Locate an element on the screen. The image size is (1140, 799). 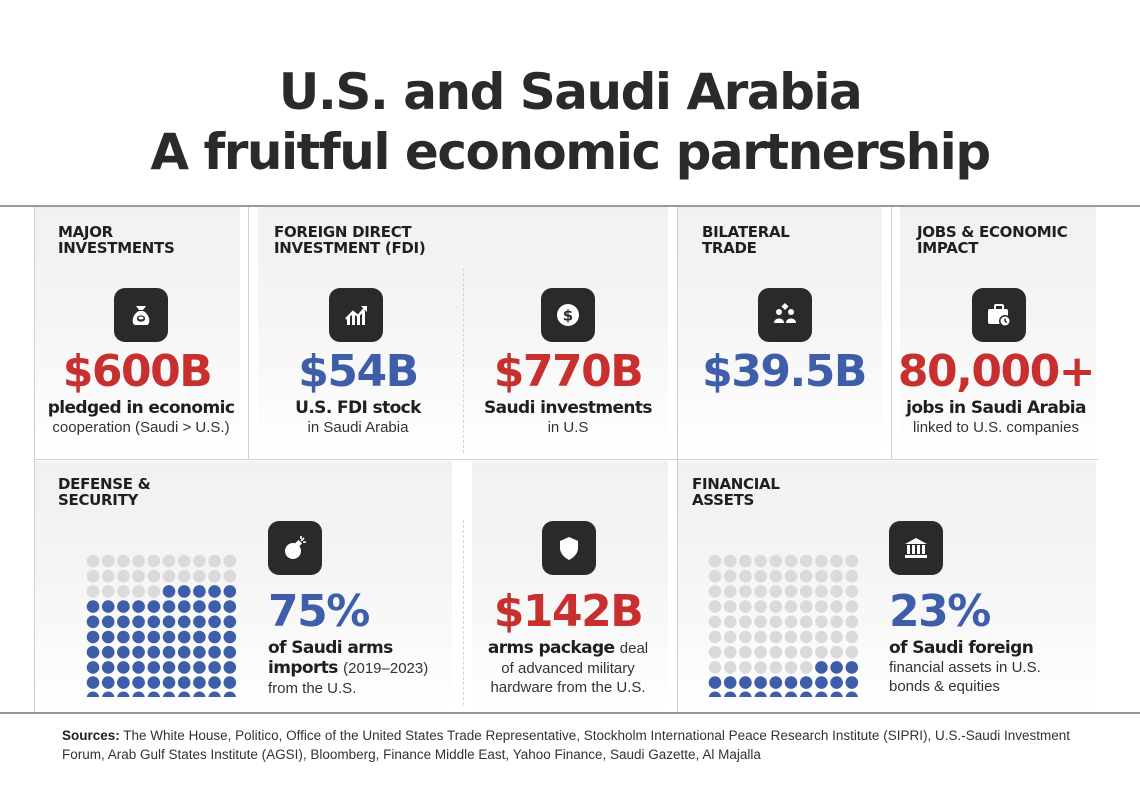
caption-saudi-investments: Saudi investments in U.S is located at coordinates (568, 417).